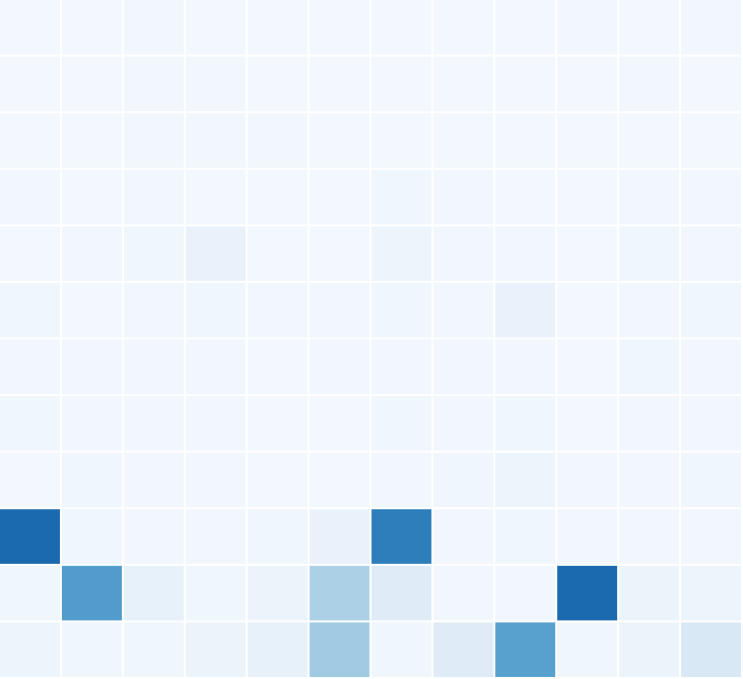 The height and width of the screenshot is (679, 743). What do you see at coordinates (277, 253) in the screenshot?
I see `heatmap-cell-r4-c4` at bounding box center [277, 253].